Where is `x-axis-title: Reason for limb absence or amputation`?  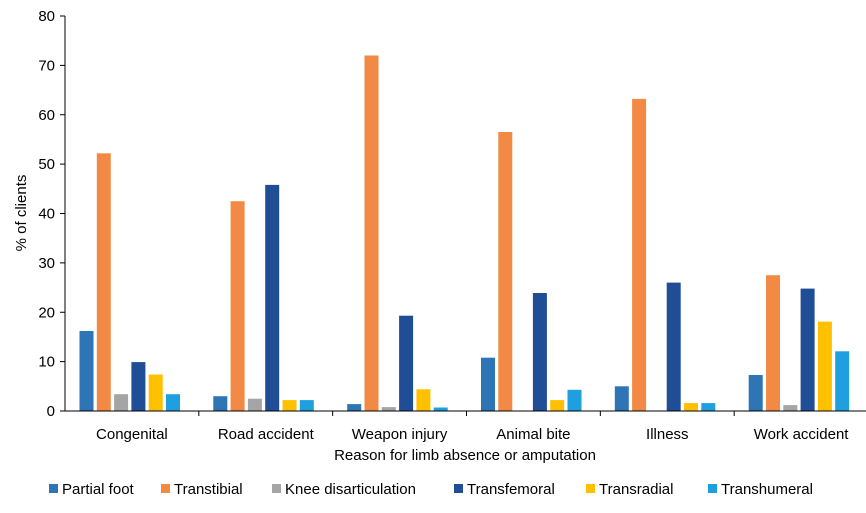
x-axis-title: Reason for limb absence or amputation is located at coordinates (465, 455).